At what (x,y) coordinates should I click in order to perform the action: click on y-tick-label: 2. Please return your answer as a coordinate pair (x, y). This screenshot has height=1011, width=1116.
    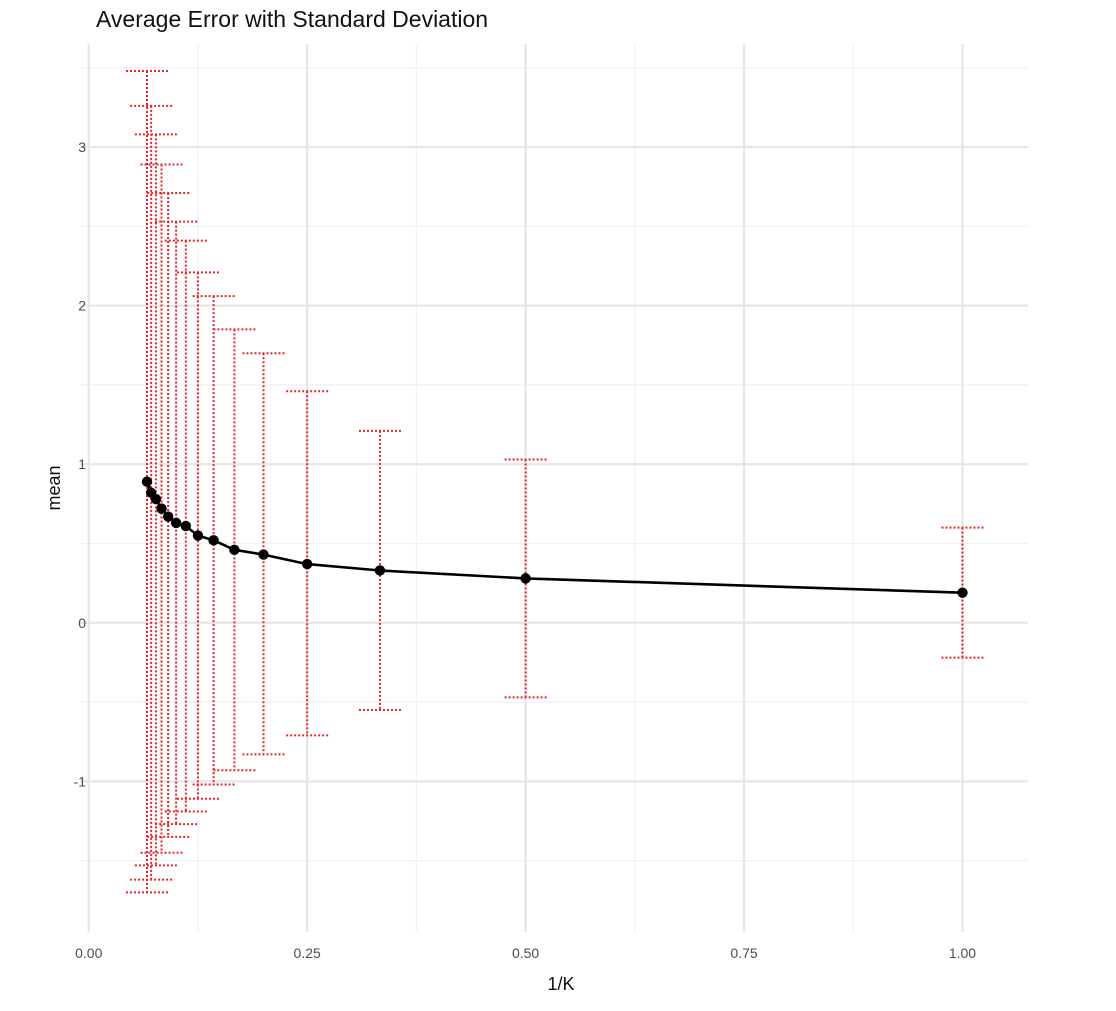
    Looking at the image, I should click on (82, 306).